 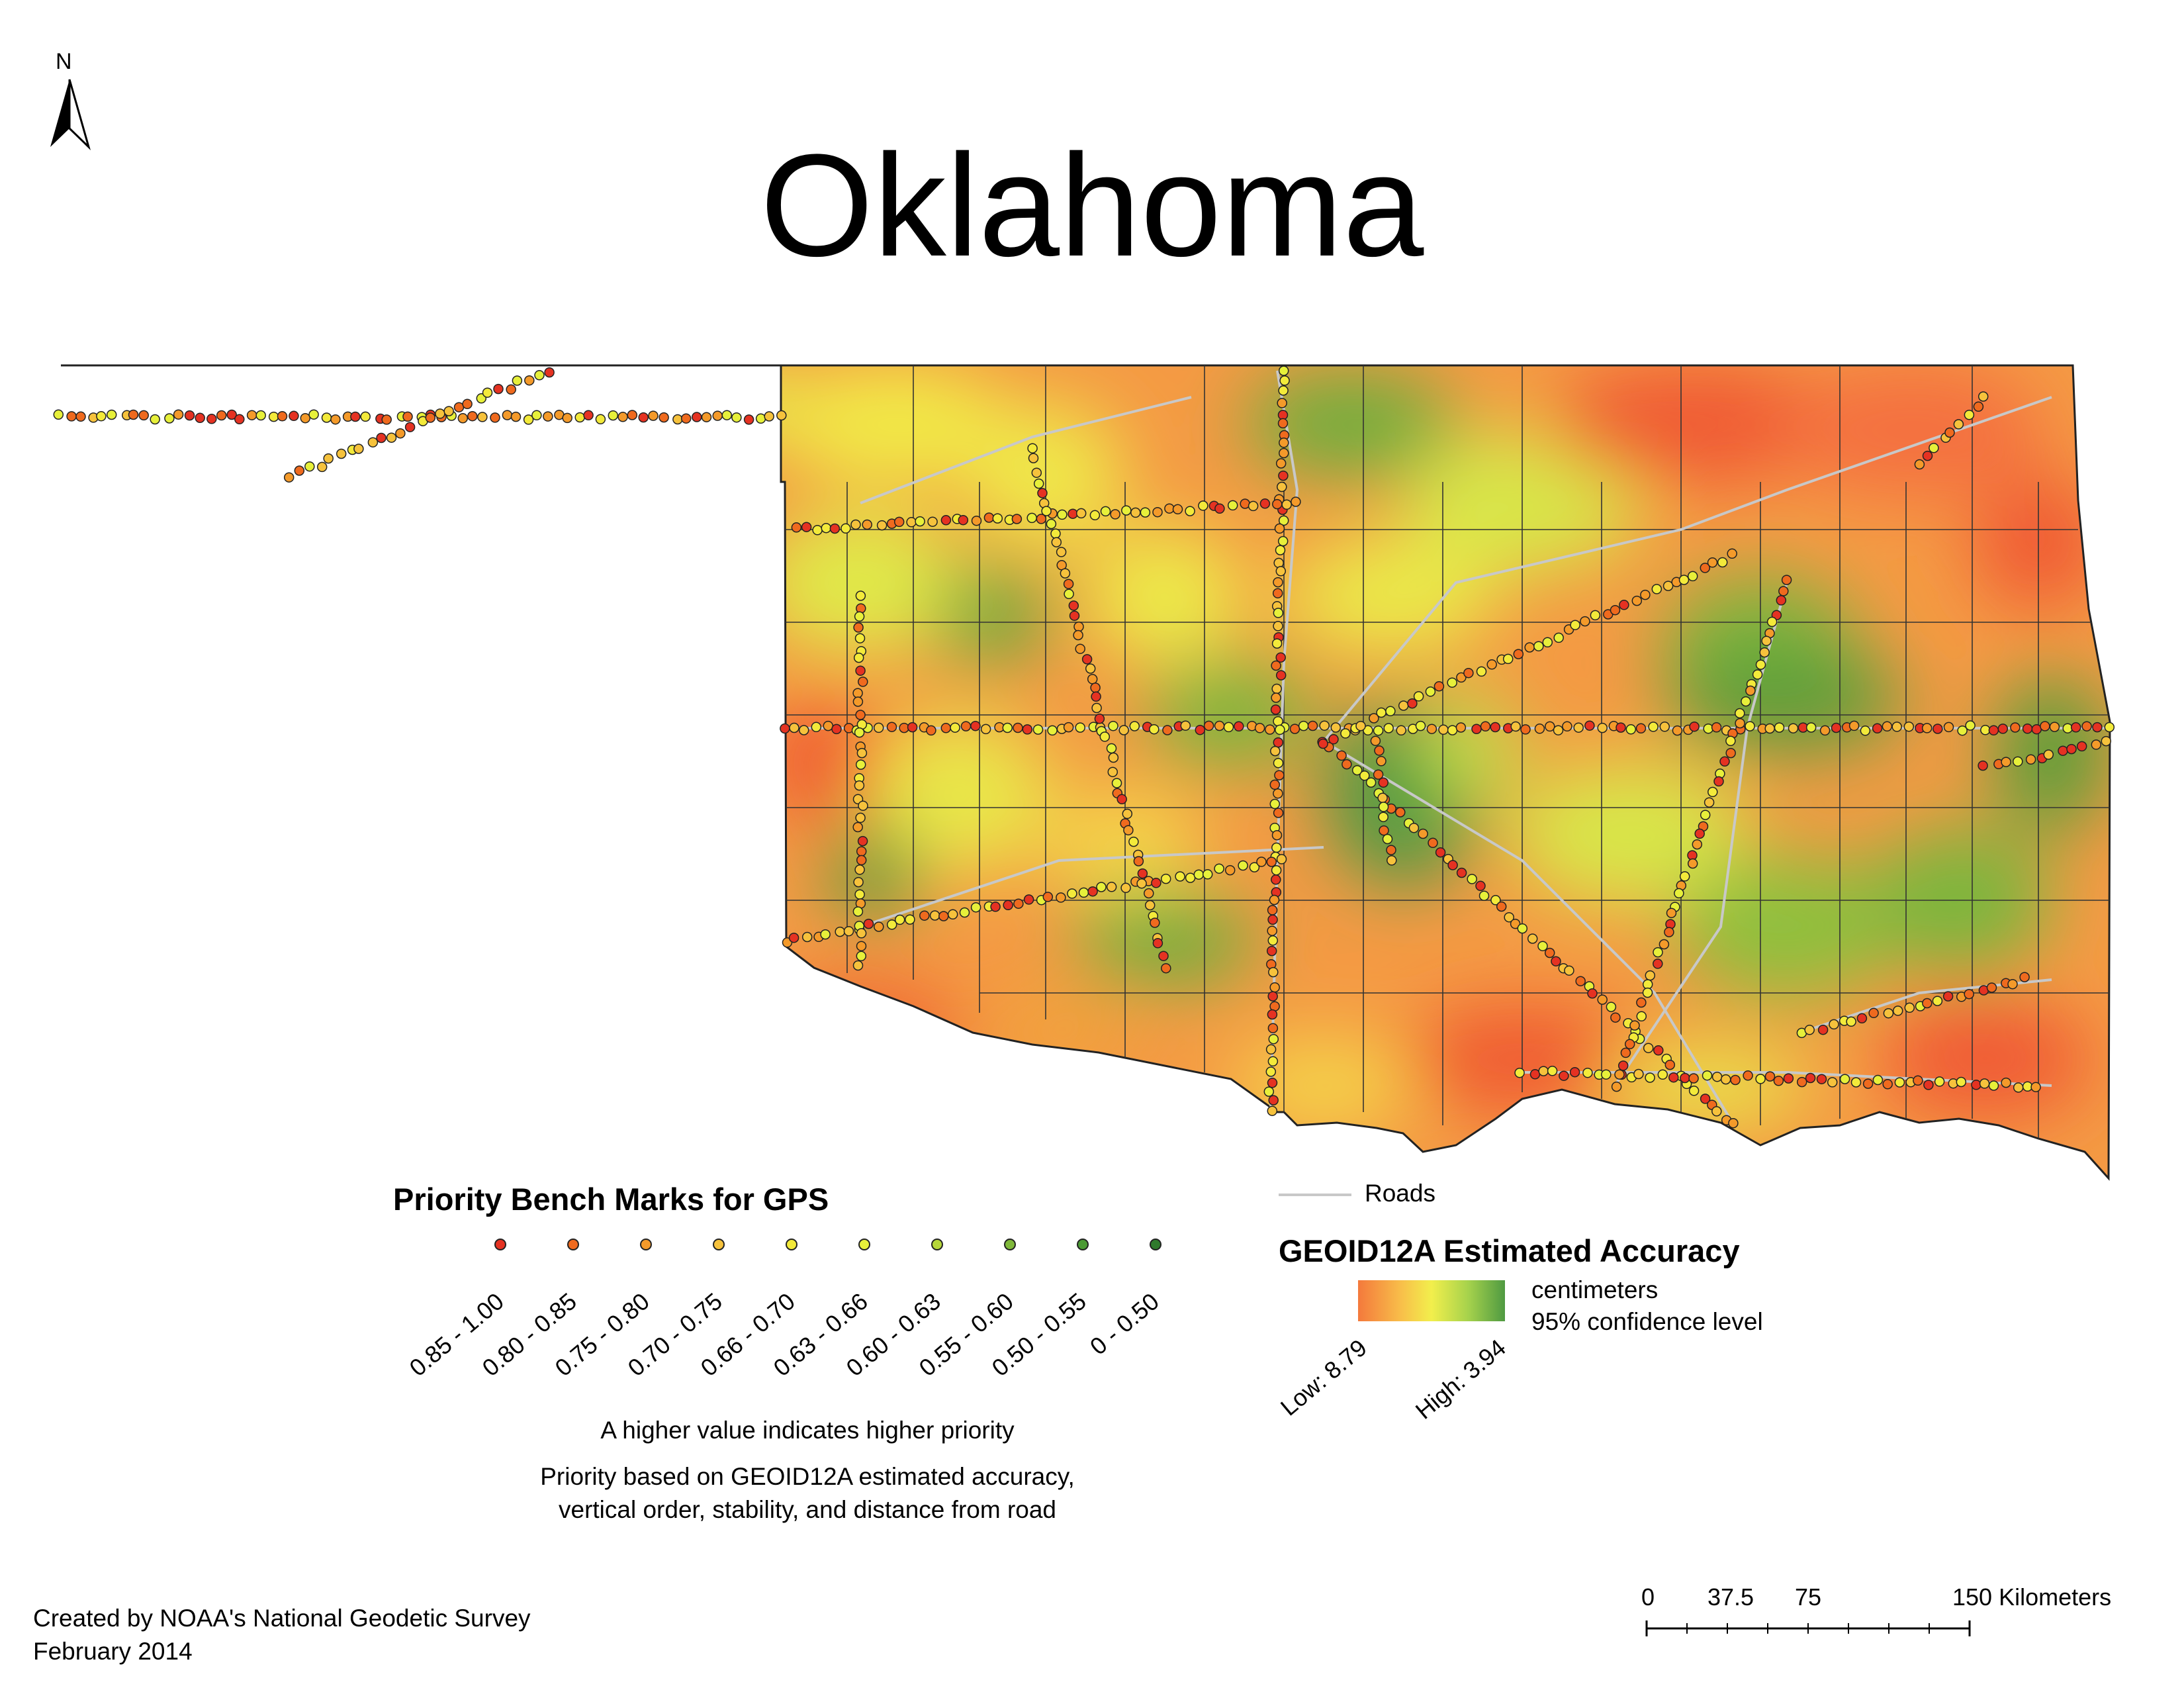 I want to click on scale-bar, so click(x=1808, y=1628).